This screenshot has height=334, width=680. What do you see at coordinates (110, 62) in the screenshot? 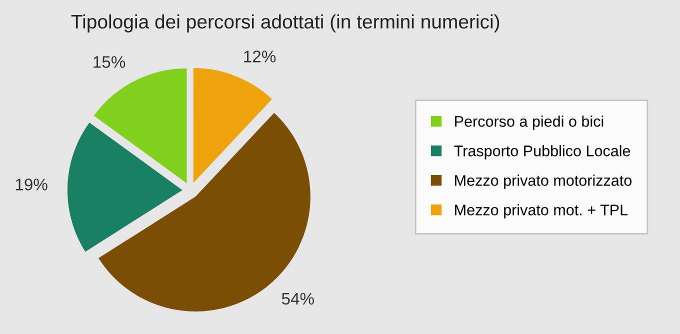
I see `data-label: 15%` at bounding box center [110, 62].